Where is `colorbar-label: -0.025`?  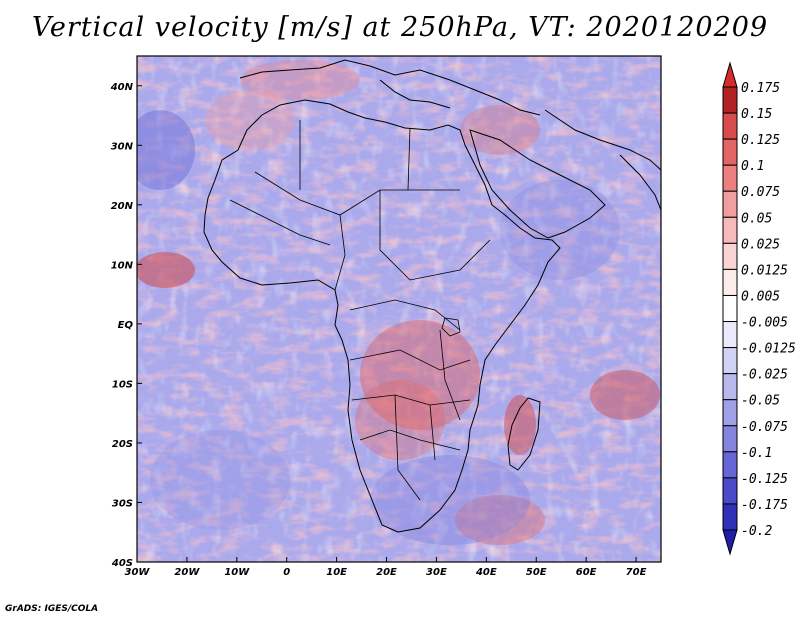 colorbar-label: -0.025 is located at coordinates (764, 375).